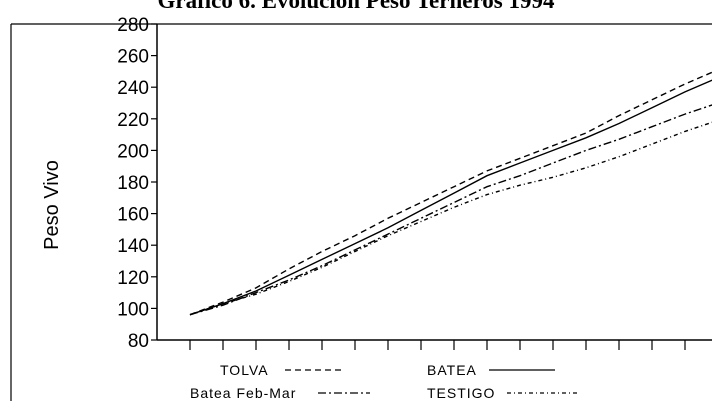  What do you see at coordinates (52, 205) in the screenshot?
I see `y-axis-label: Peso Vivo` at bounding box center [52, 205].